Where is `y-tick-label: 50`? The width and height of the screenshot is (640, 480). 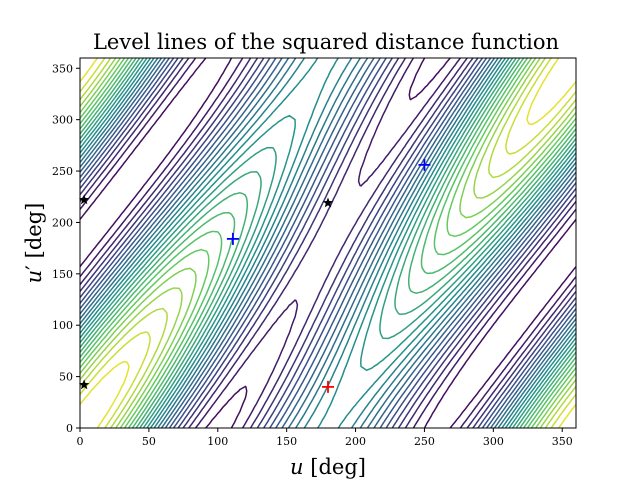
y-tick-label: 50 is located at coordinates (66, 377).